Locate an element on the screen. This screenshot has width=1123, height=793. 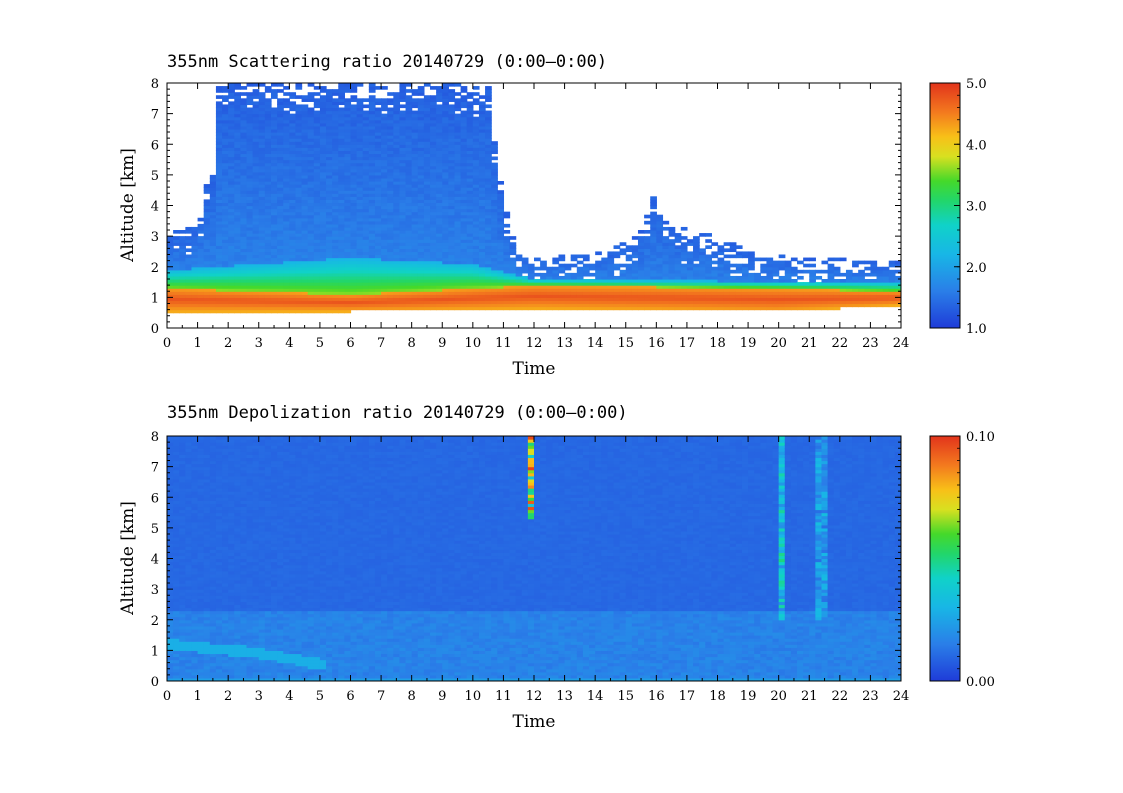
y-tick-label: 2 is located at coordinates (155, 268).